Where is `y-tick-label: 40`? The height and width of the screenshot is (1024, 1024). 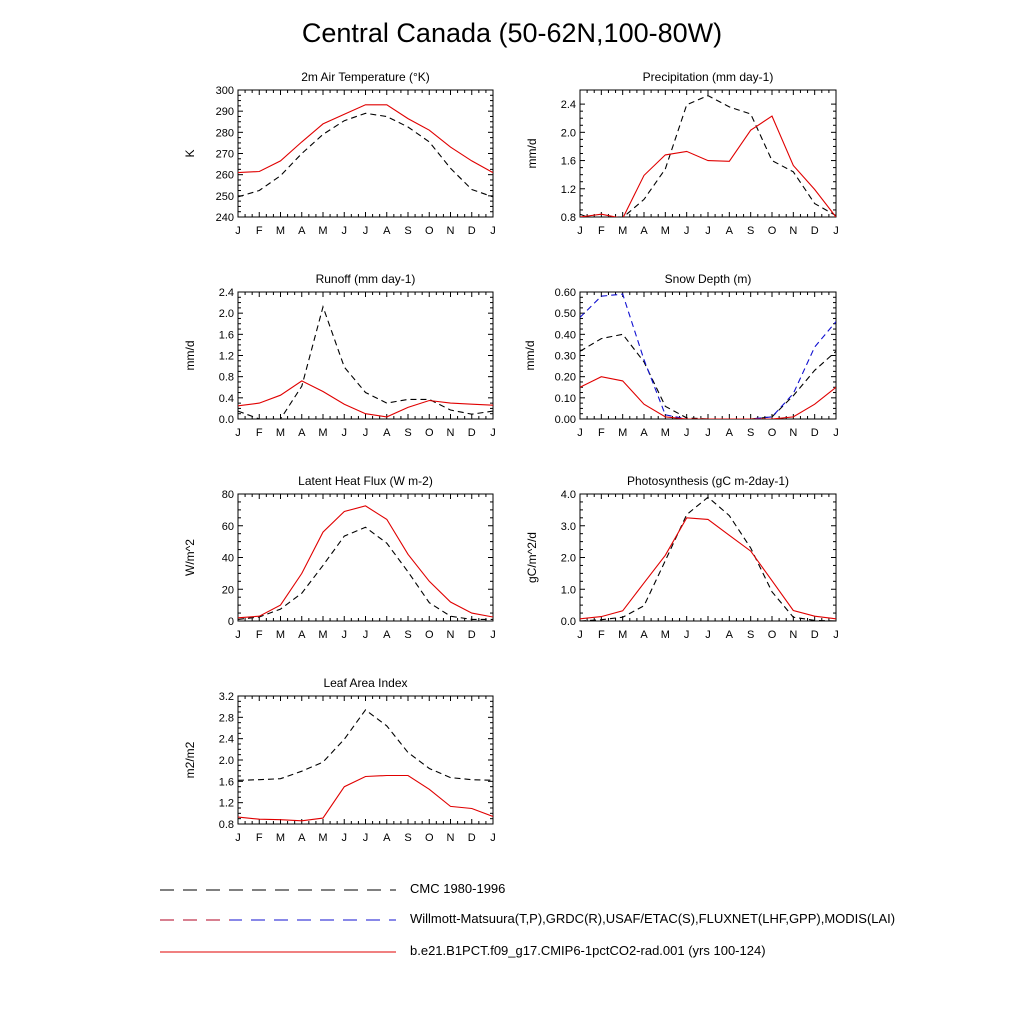 y-tick-label: 40 is located at coordinates (228, 559).